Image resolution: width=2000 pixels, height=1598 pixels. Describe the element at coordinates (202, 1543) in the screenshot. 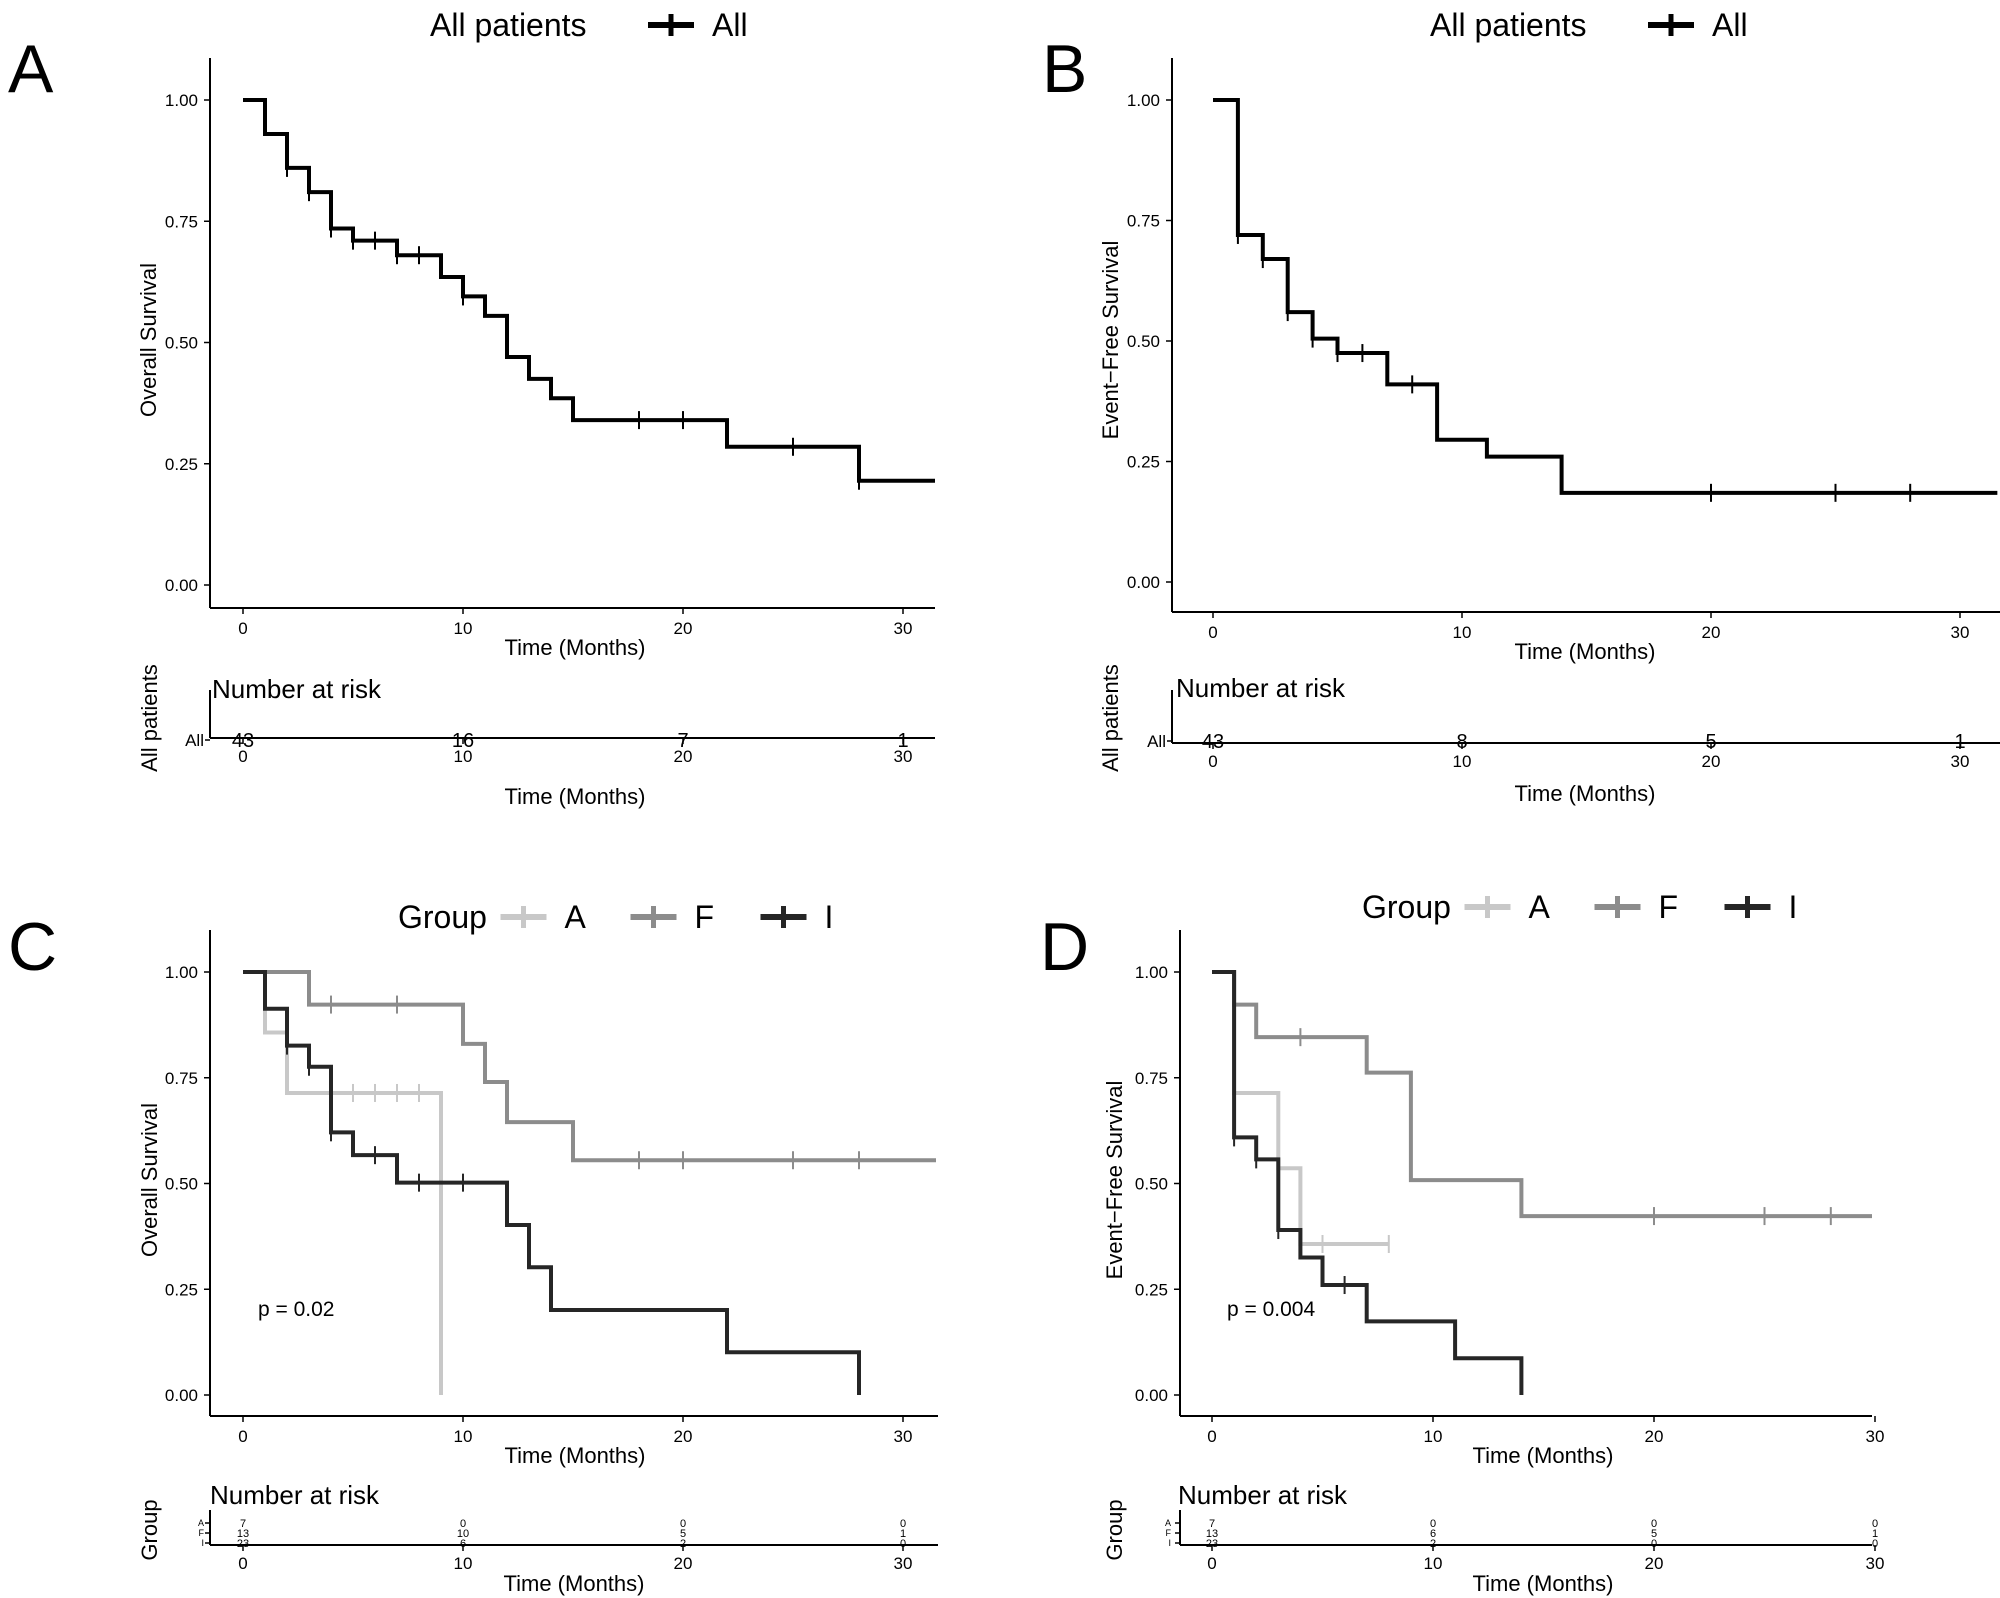

I see `risk-strata-label-I: I` at that location.